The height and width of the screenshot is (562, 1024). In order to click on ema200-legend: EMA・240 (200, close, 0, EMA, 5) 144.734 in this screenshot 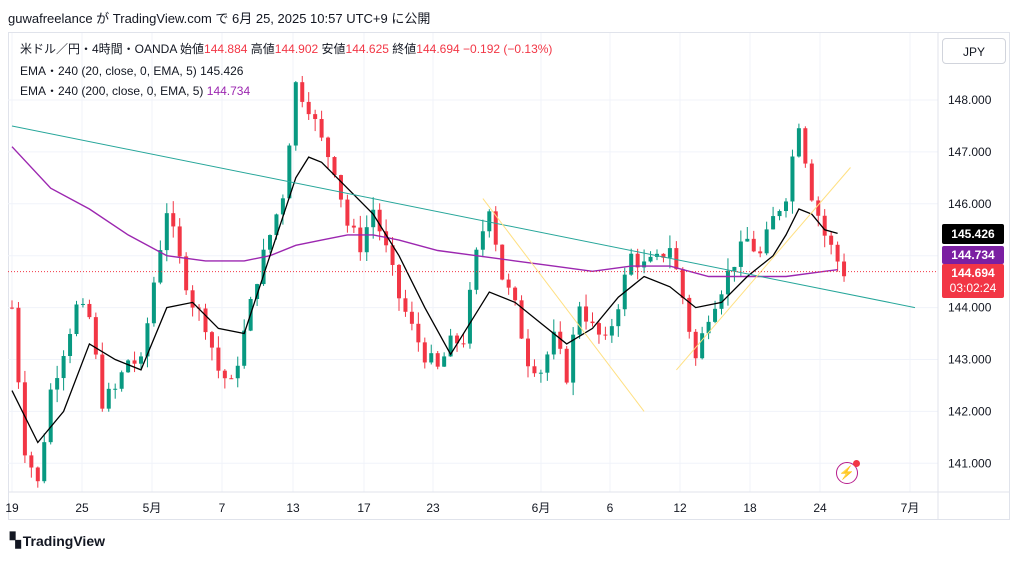, I will do `click(135, 90)`.